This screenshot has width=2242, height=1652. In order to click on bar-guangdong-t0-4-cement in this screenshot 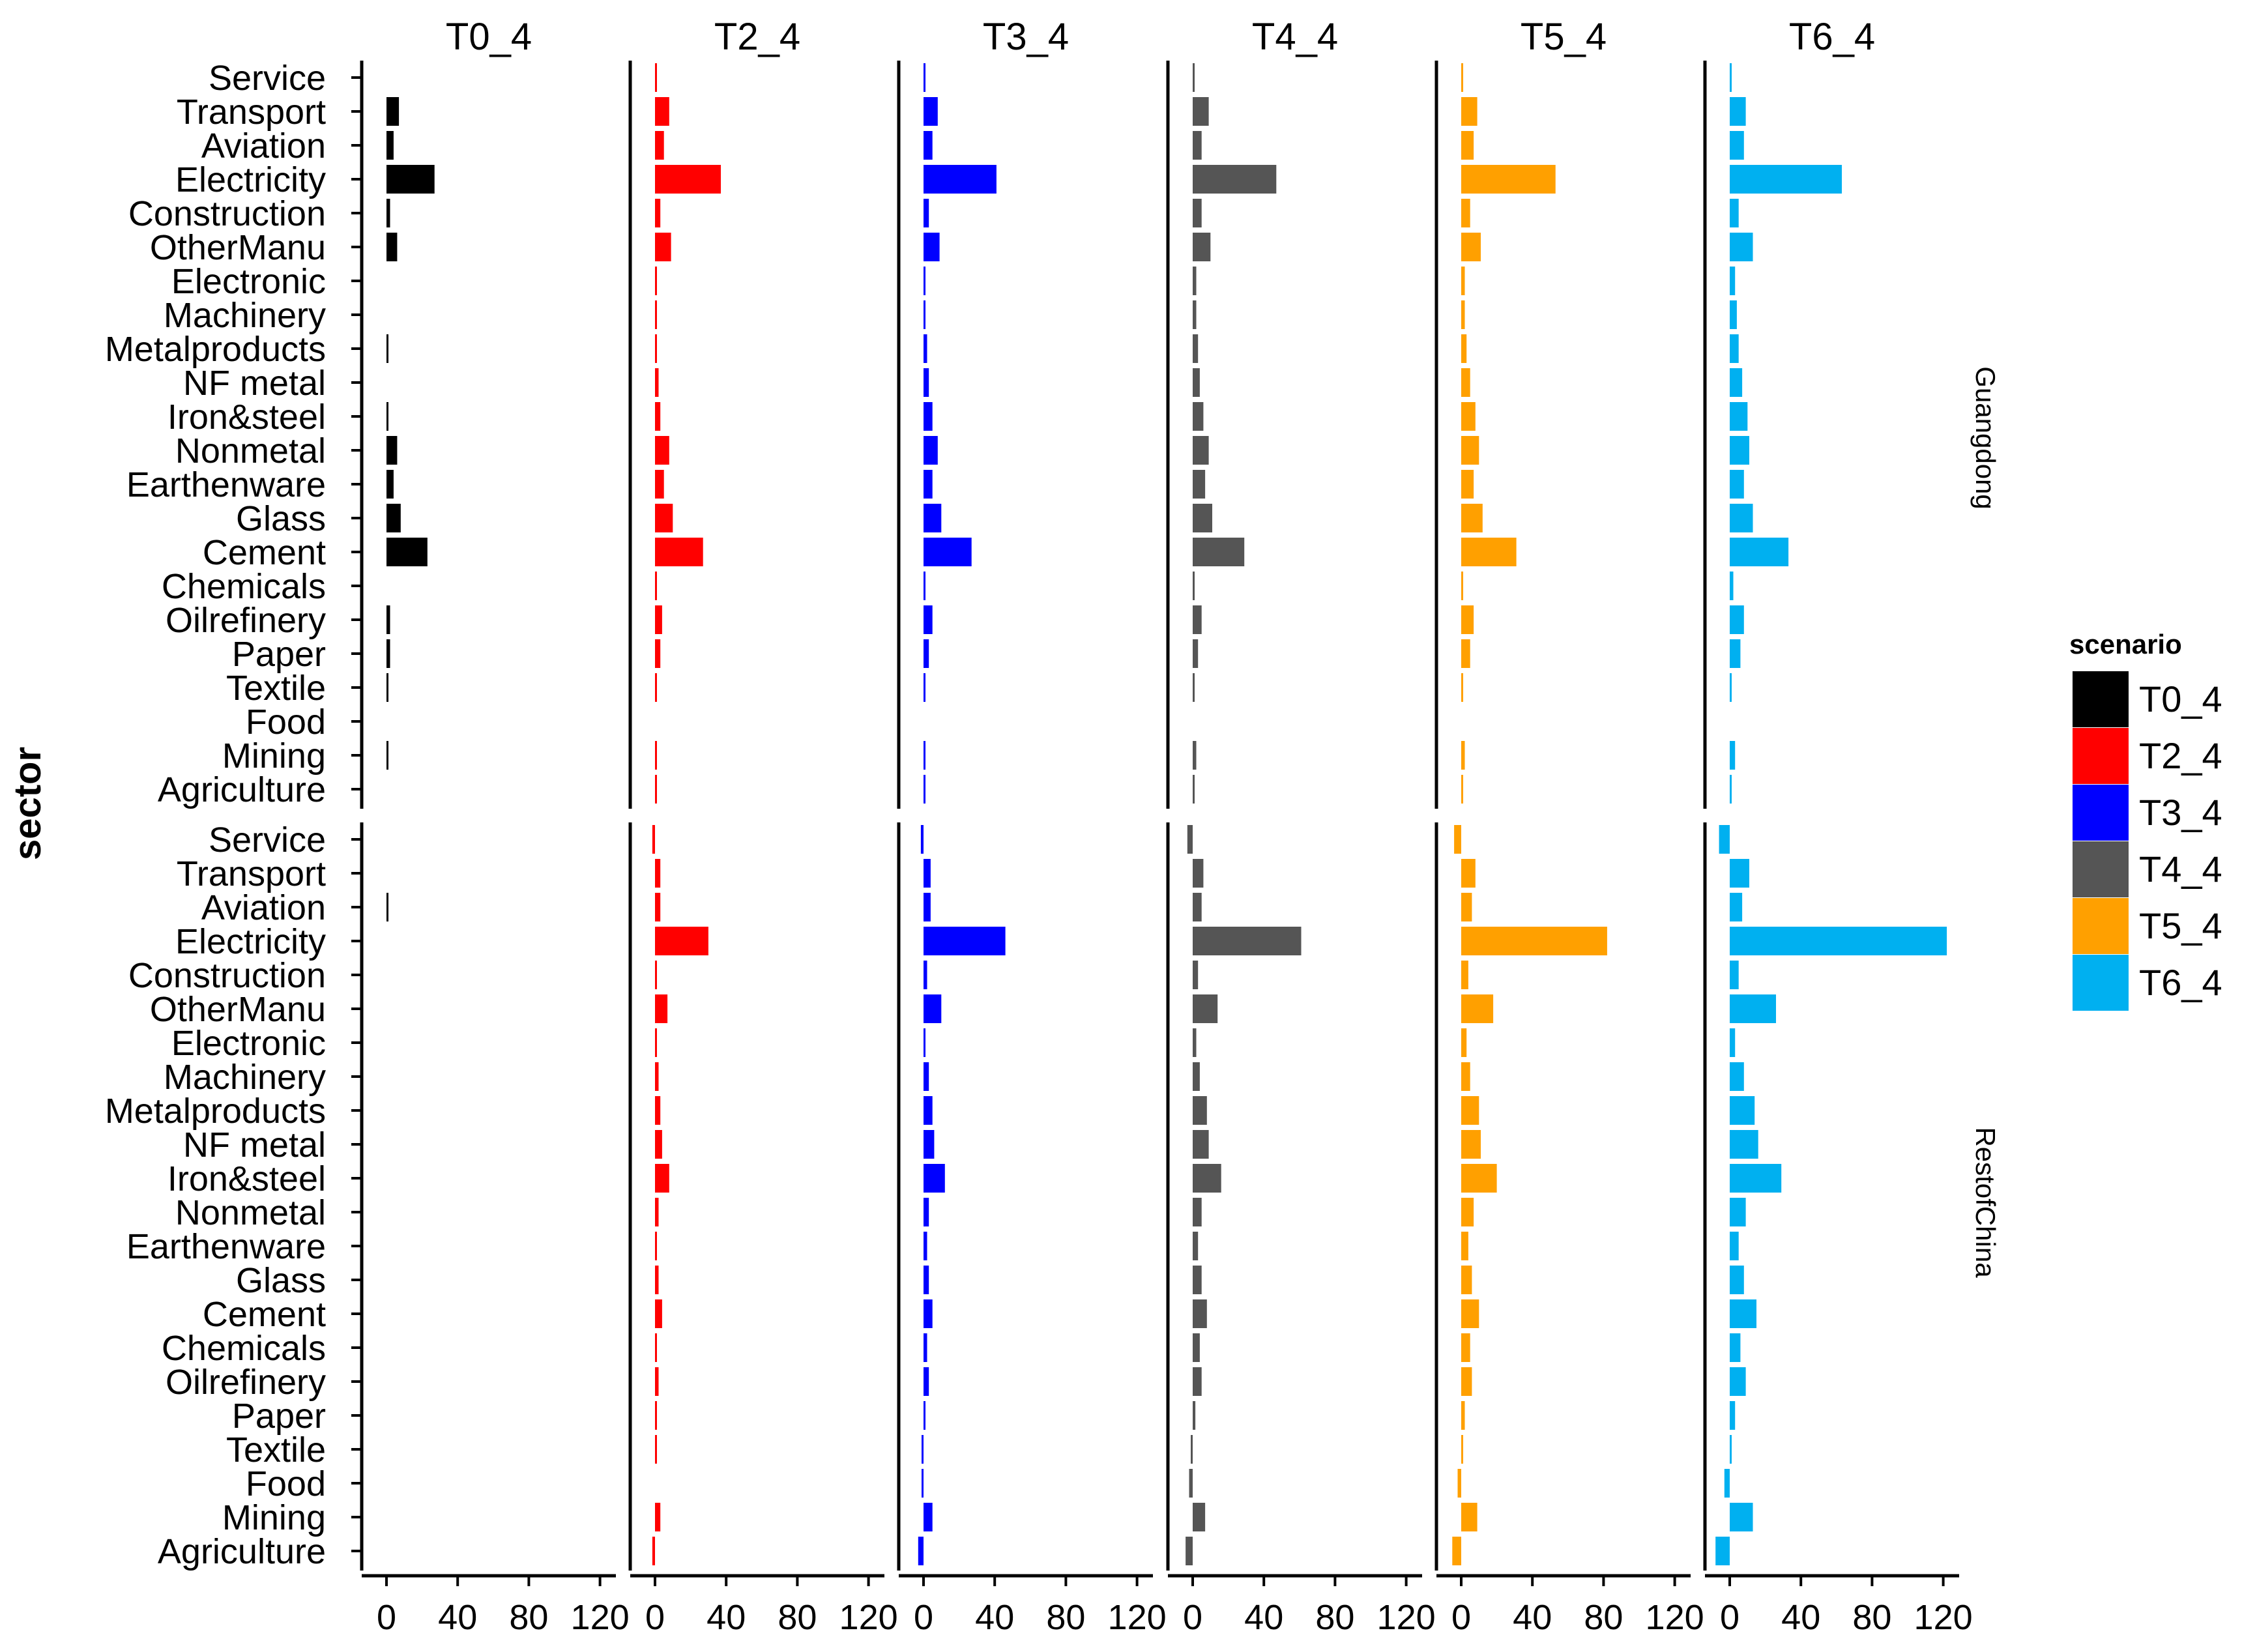, I will do `click(407, 552)`.